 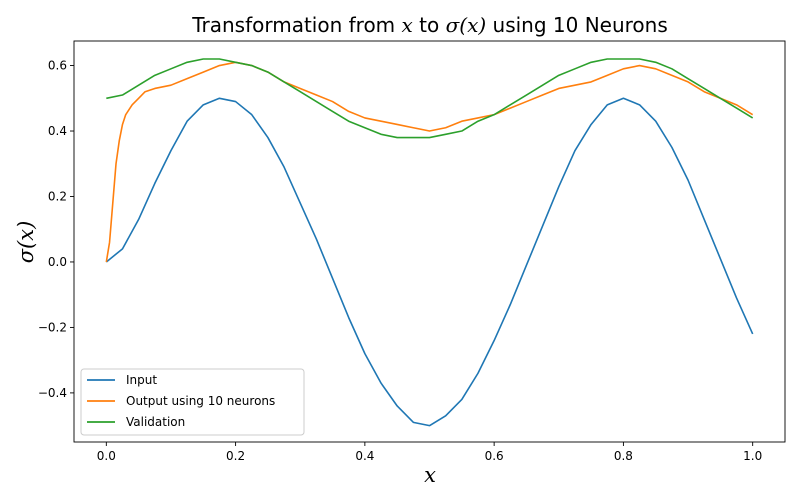 What do you see at coordinates (52, 393) in the screenshot?
I see `y-tick-label: −0.4` at bounding box center [52, 393].